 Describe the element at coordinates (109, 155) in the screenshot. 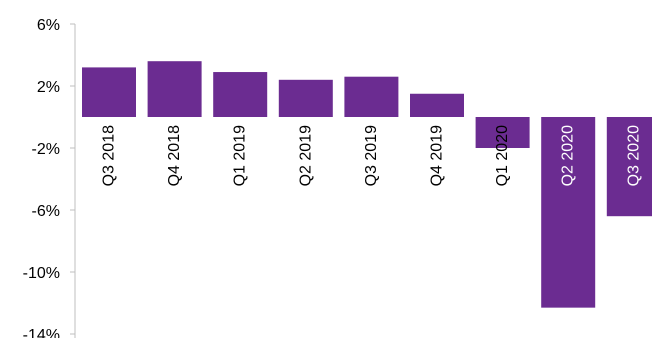

I see `category-label: Q3 2018` at that location.